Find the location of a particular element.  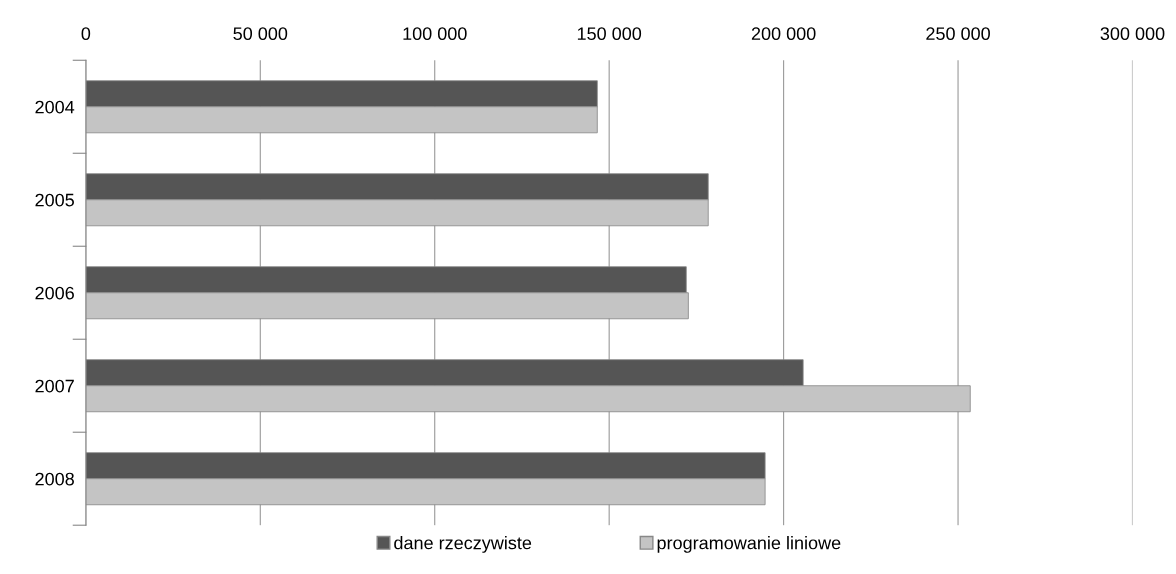

x-tick-label: 150 000 is located at coordinates (609, 34).